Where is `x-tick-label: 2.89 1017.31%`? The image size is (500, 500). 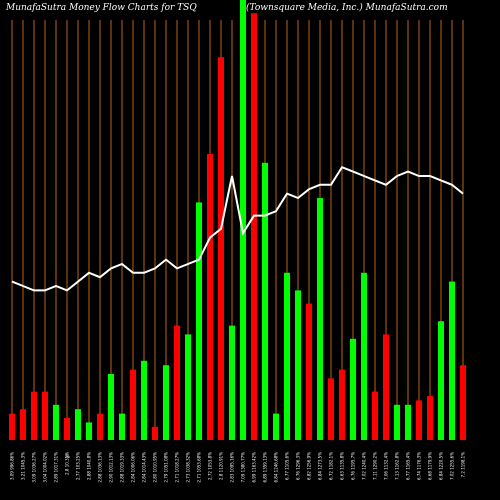
x-tick-label: 2.89 1017.31% is located at coordinates (56, 467).